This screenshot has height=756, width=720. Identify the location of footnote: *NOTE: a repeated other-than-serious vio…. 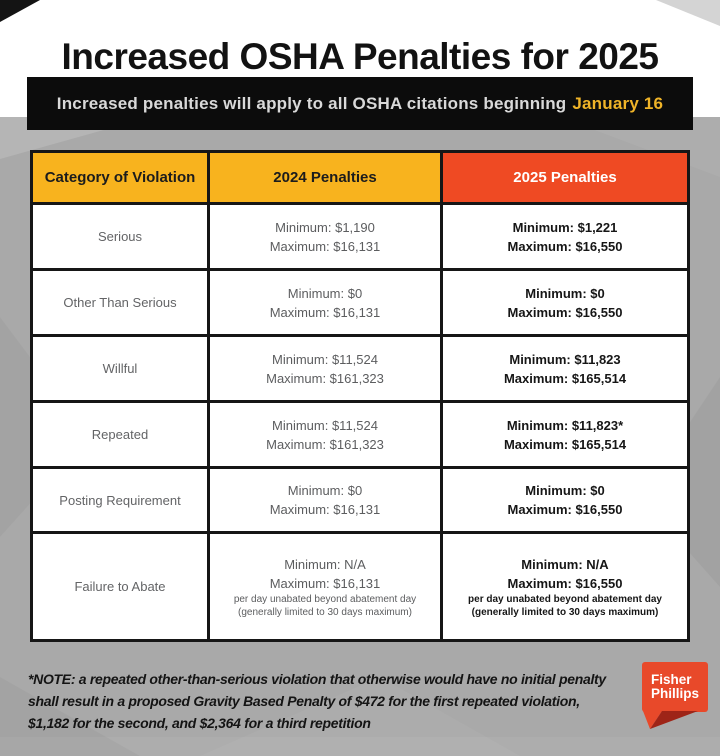
(358, 701).